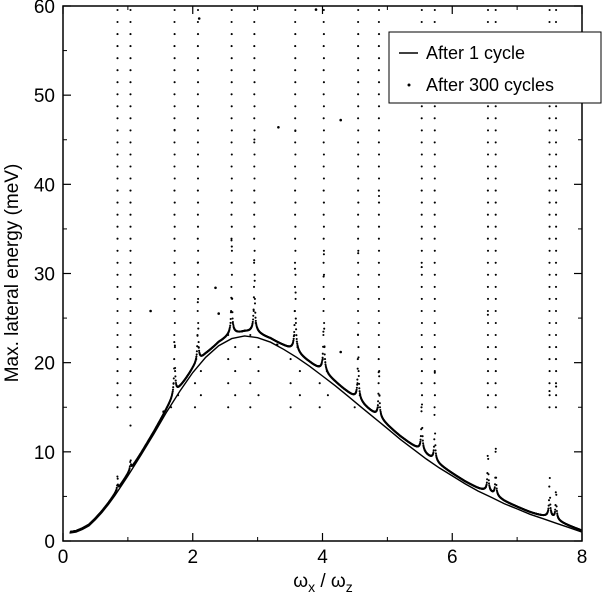  Describe the element at coordinates (44, 185) in the screenshot. I see `y-tick-label-40: 40` at that location.